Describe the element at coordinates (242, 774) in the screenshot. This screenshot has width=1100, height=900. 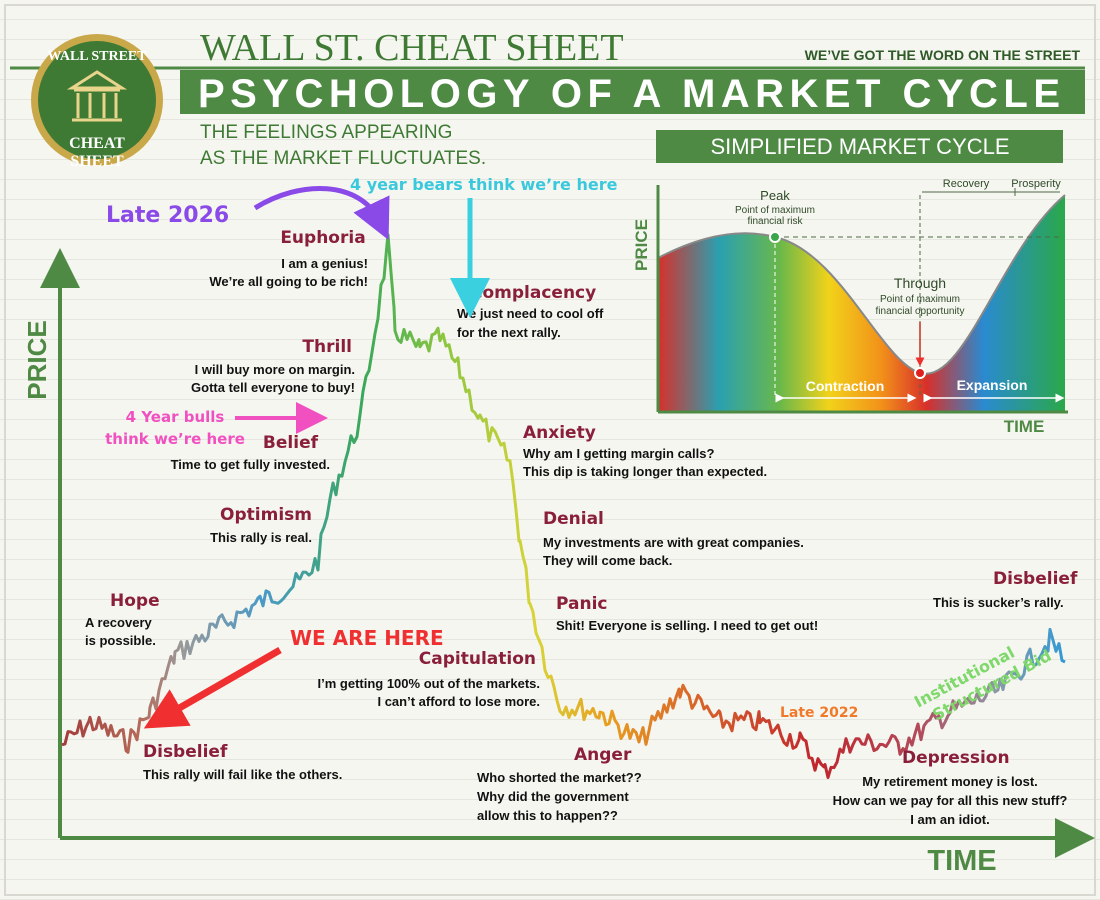
I see `stage-quote: This rally will fail like the others.` at that location.